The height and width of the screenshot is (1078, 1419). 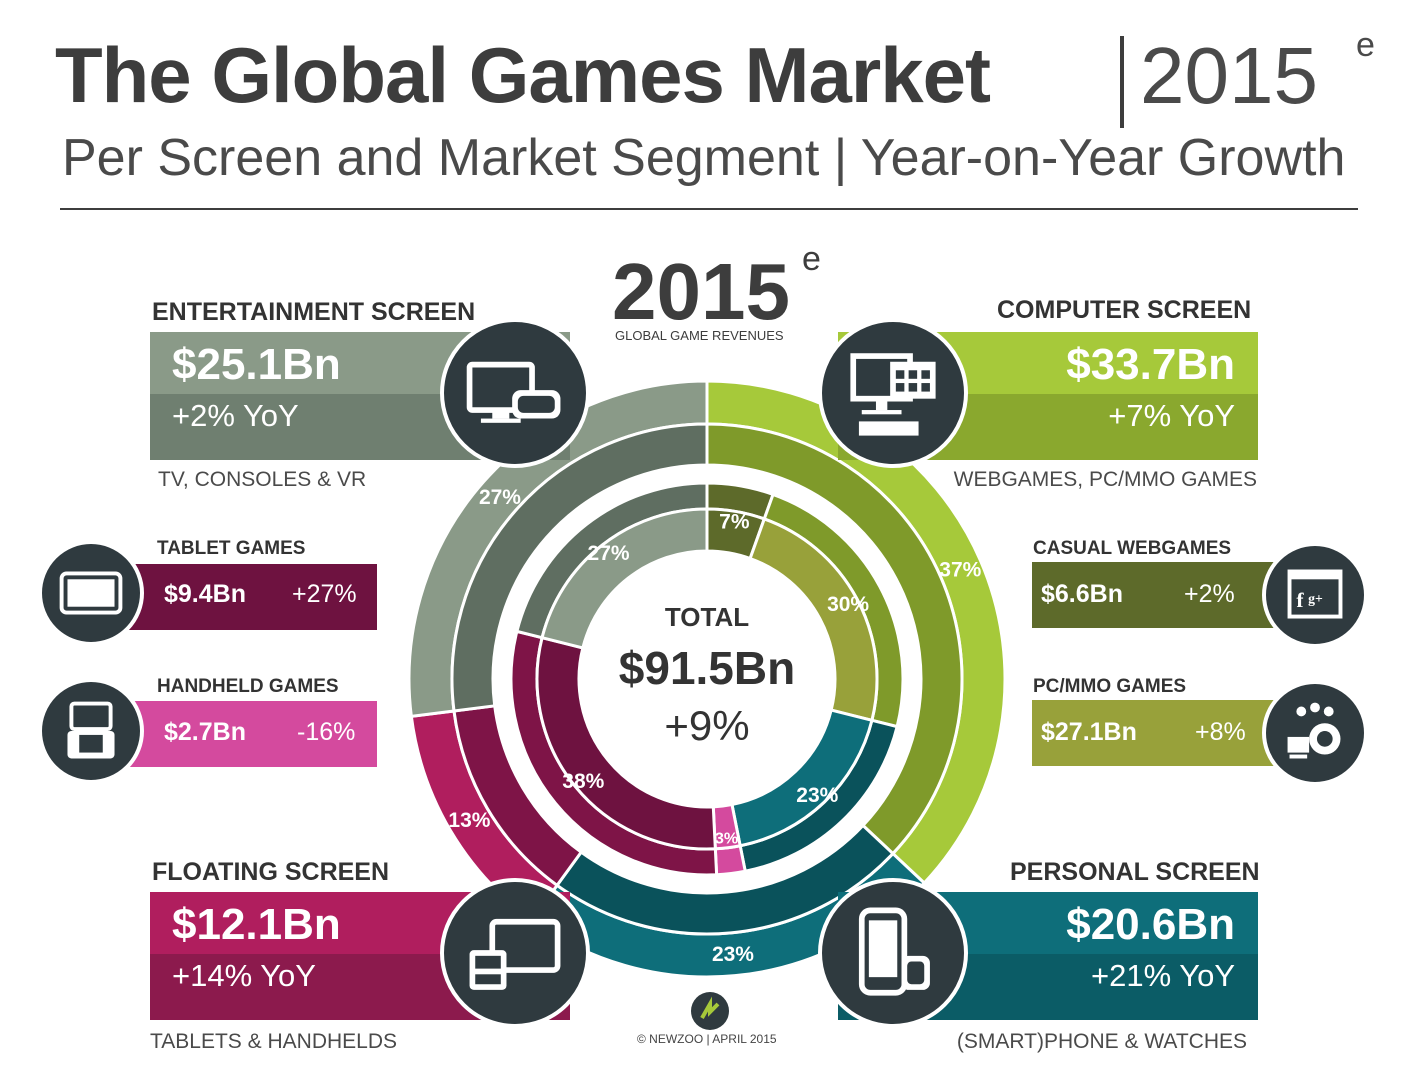 I want to click on donut-center, so click(x=707, y=679).